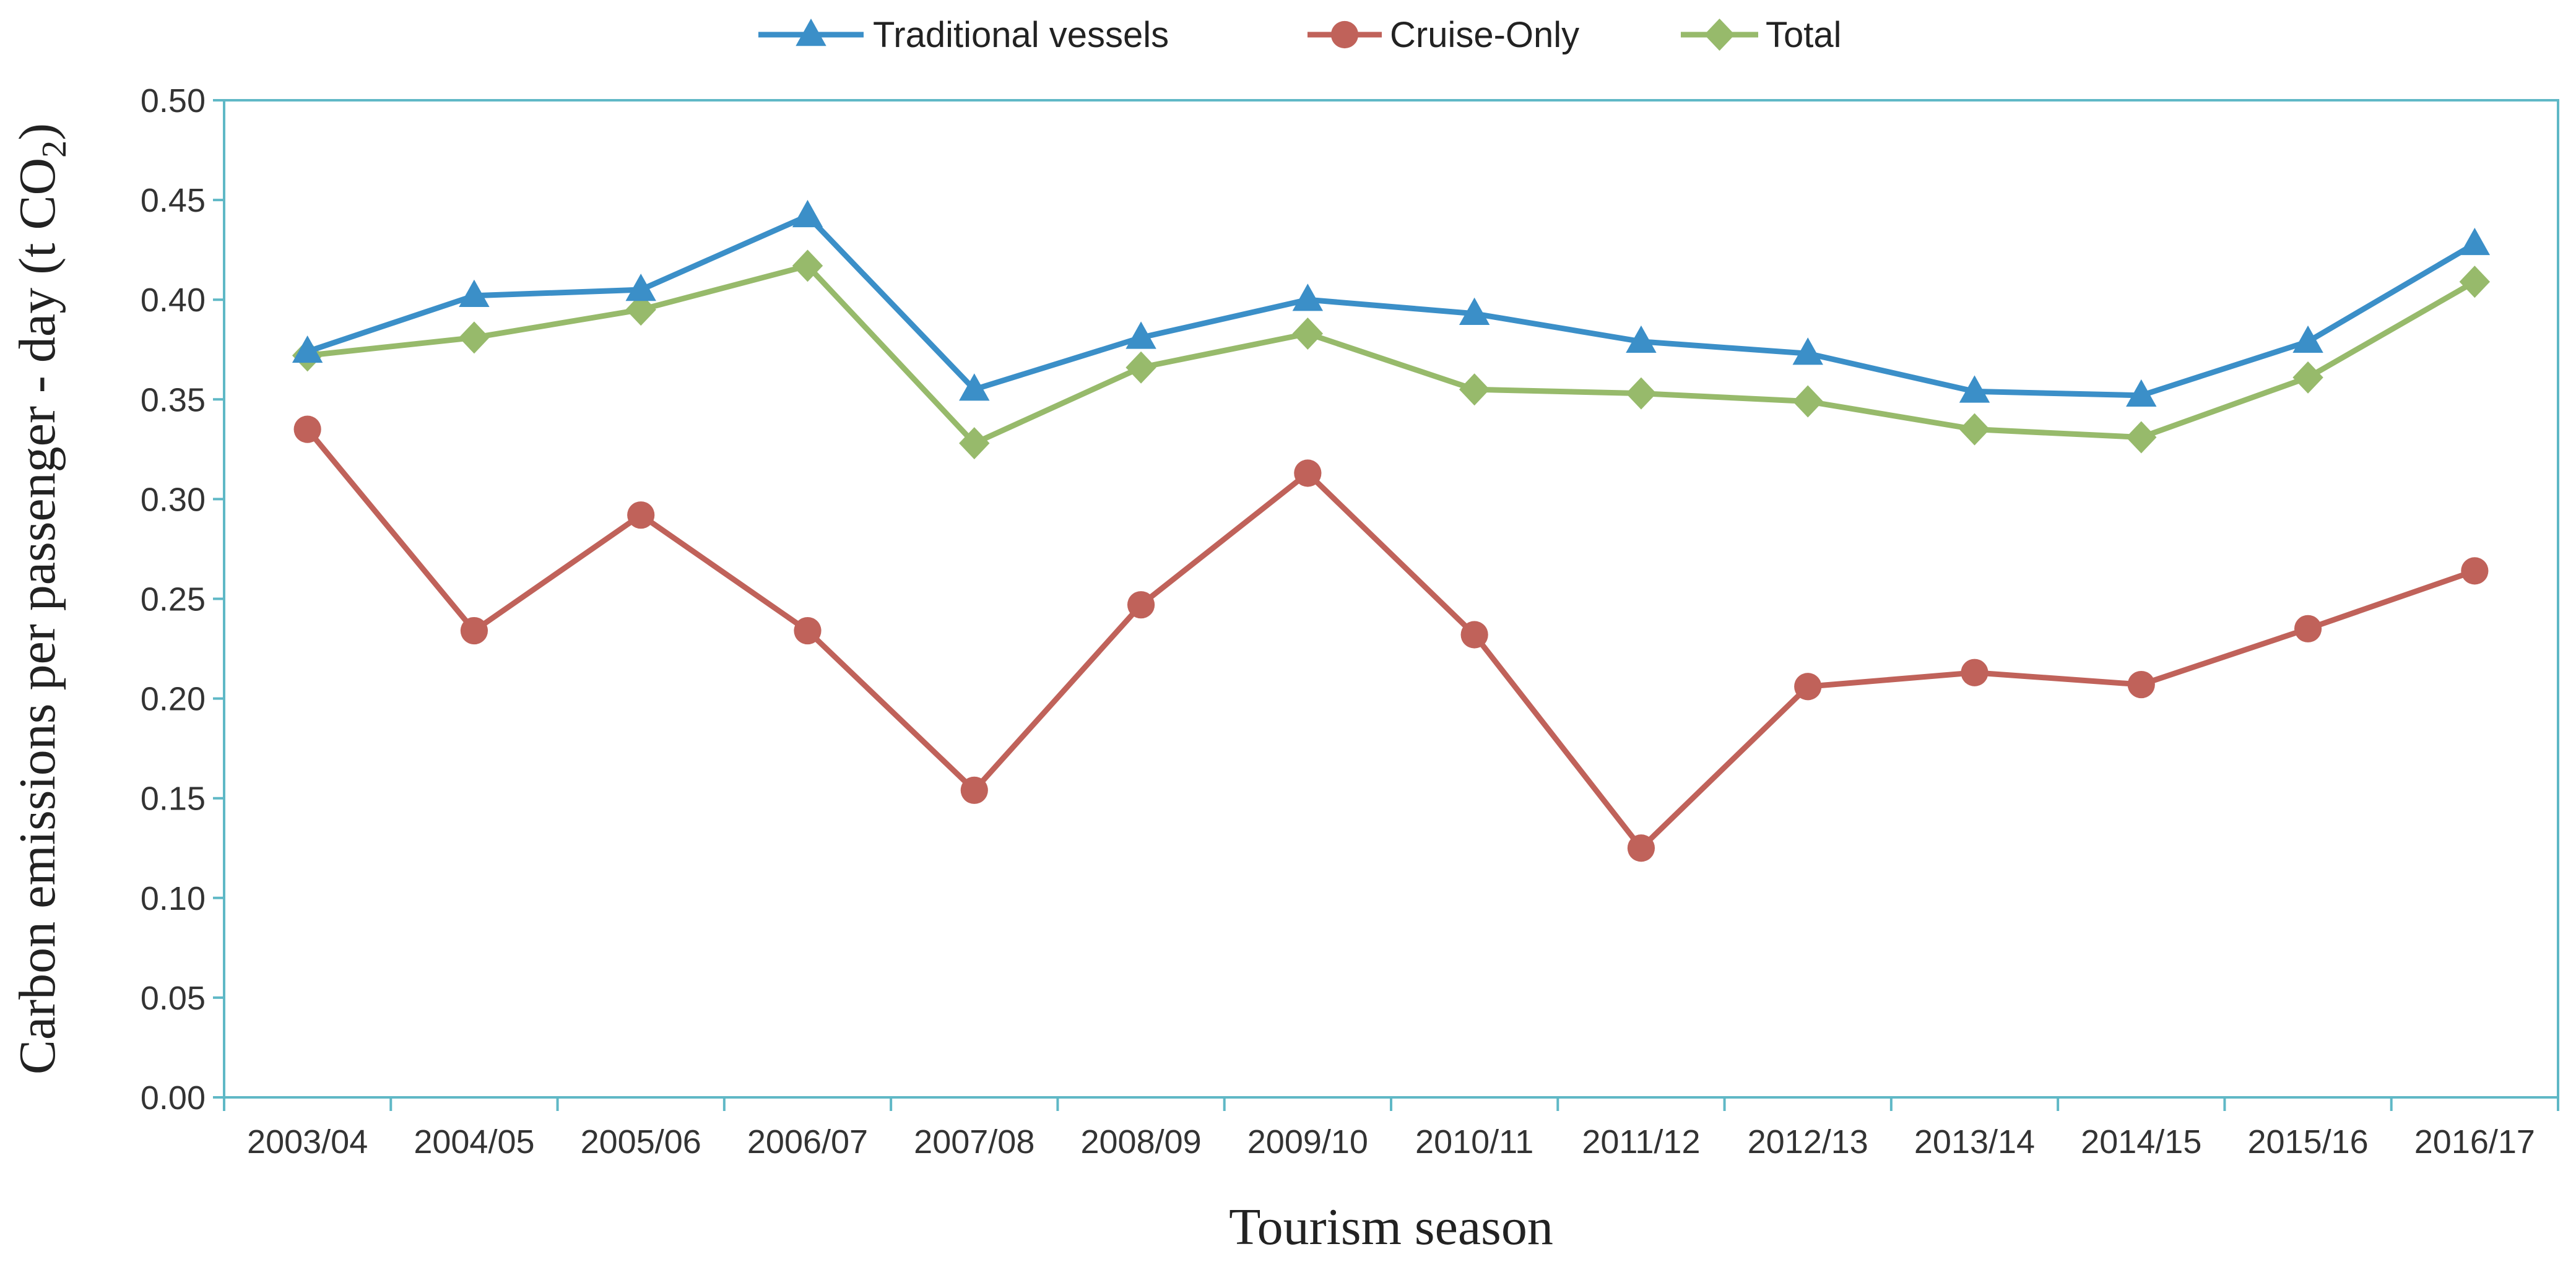 This screenshot has height=1262, width=2576. I want to click on y-tick-label: 0.10, so click(173, 898).